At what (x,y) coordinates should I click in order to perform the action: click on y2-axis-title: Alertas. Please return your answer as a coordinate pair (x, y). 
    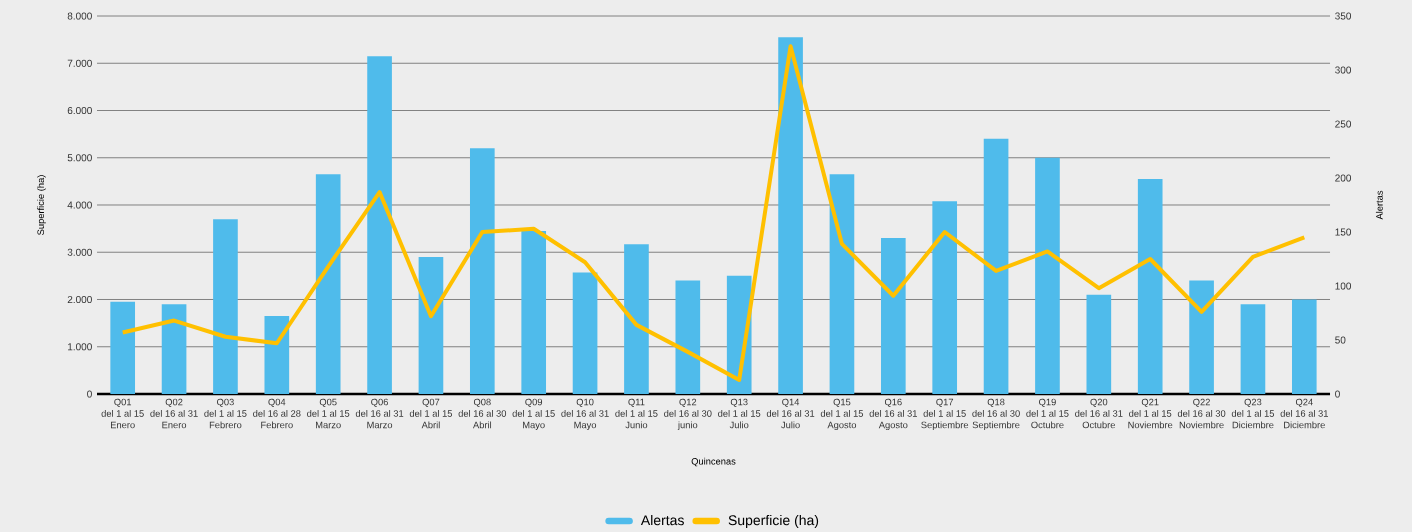
    Looking at the image, I should click on (1379, 205).